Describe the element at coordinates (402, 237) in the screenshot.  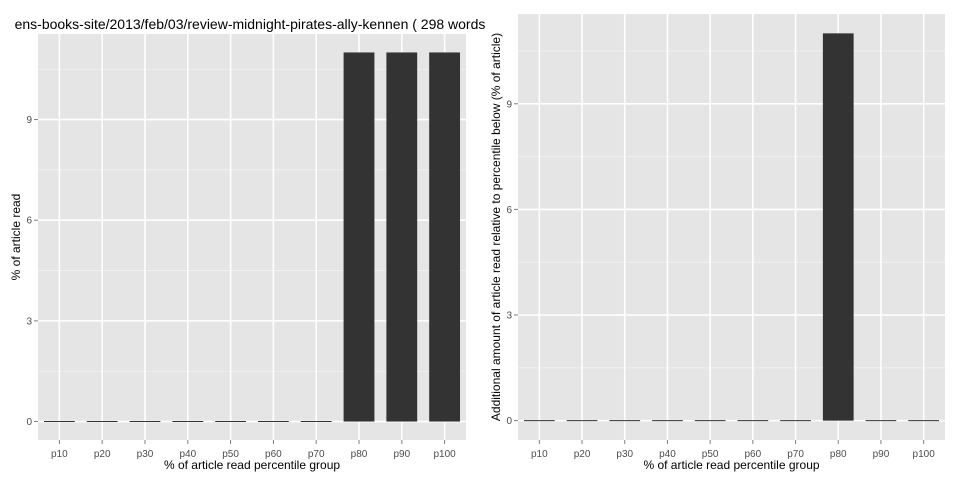
I see `bar-p90` at that location.